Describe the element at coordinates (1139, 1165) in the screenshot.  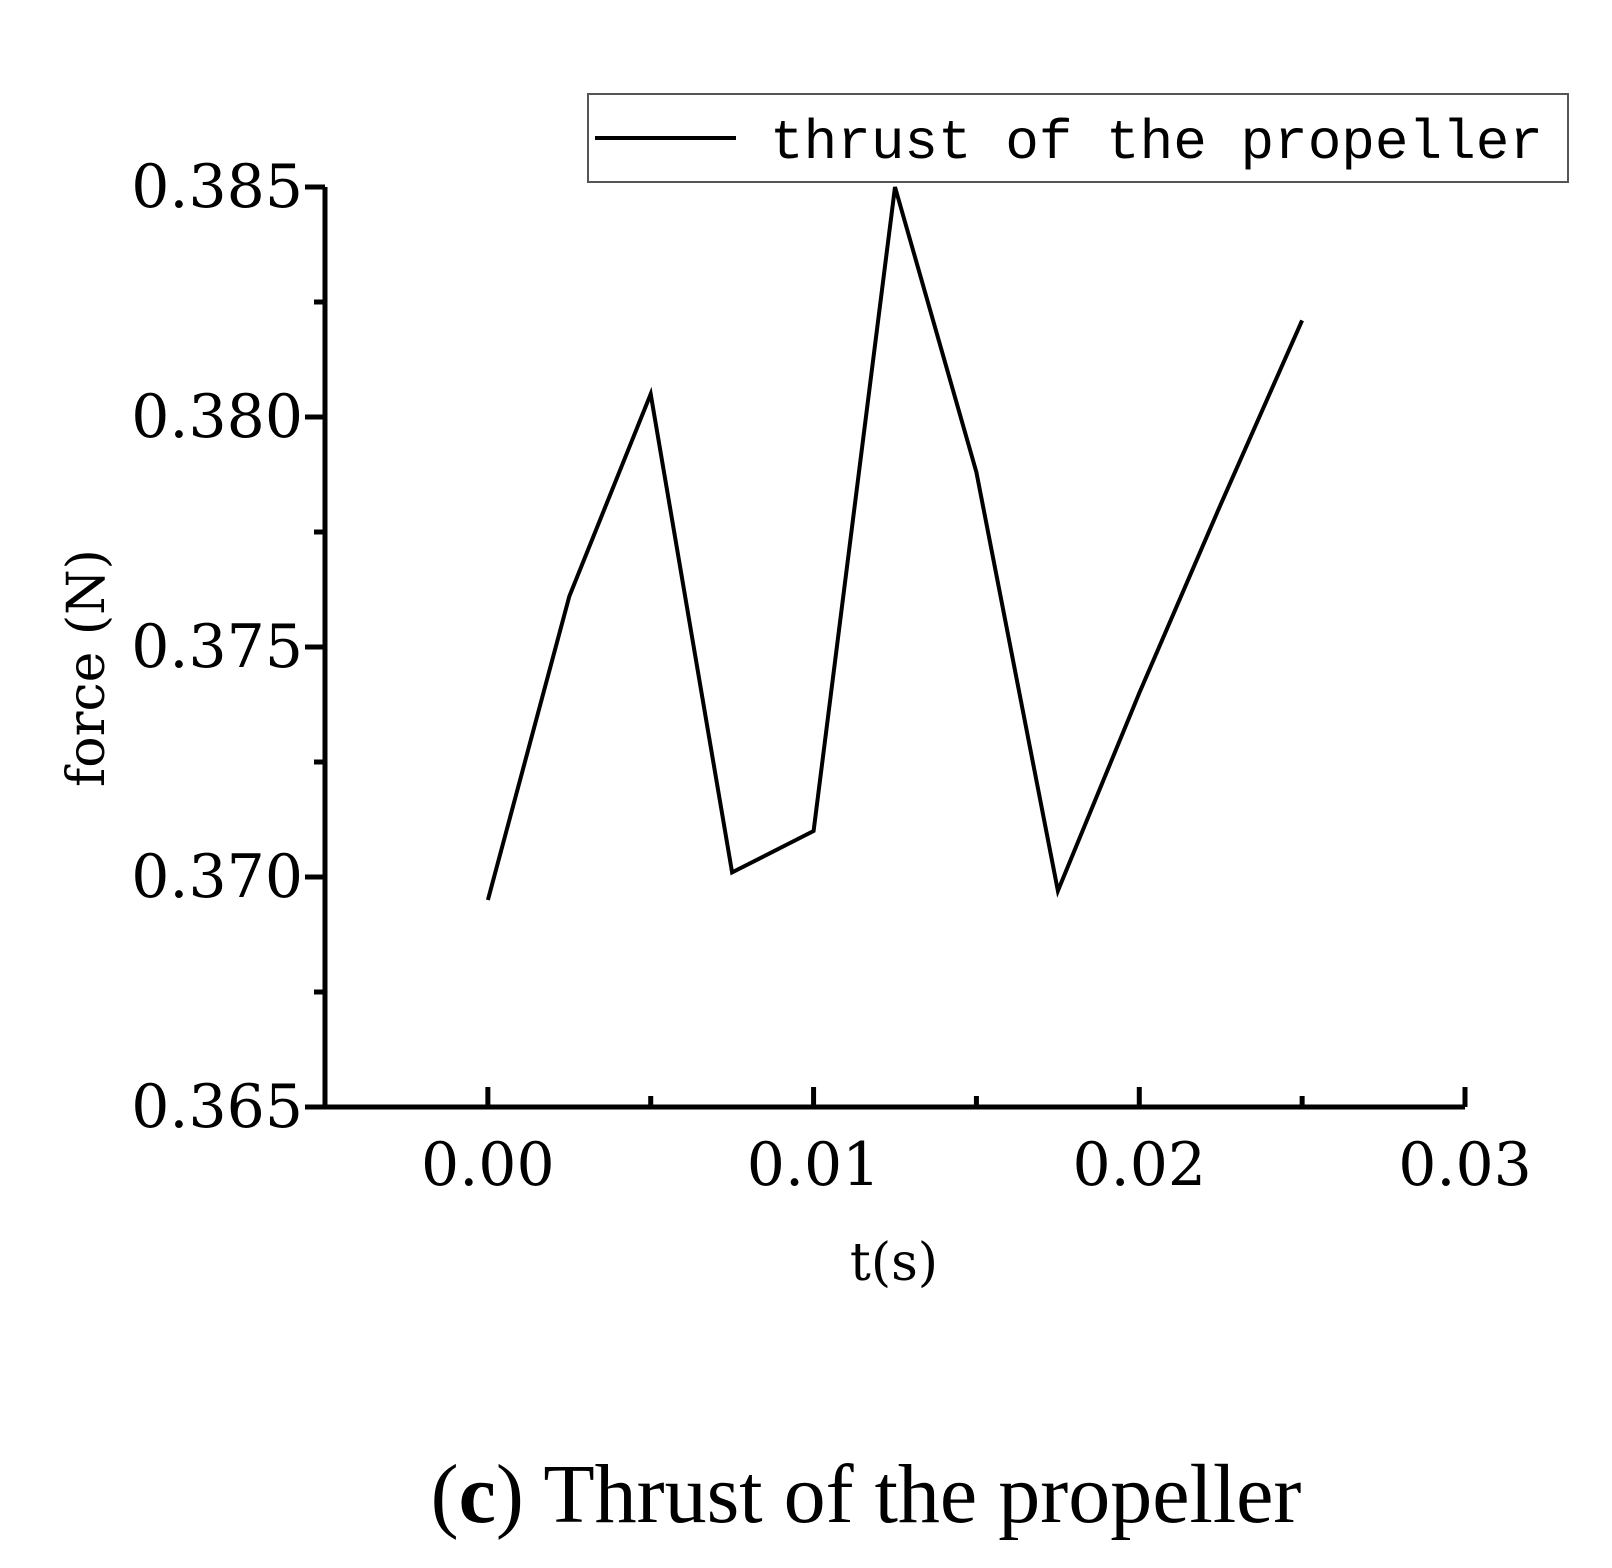
I see `x-tick-label: 0.02` at that location.